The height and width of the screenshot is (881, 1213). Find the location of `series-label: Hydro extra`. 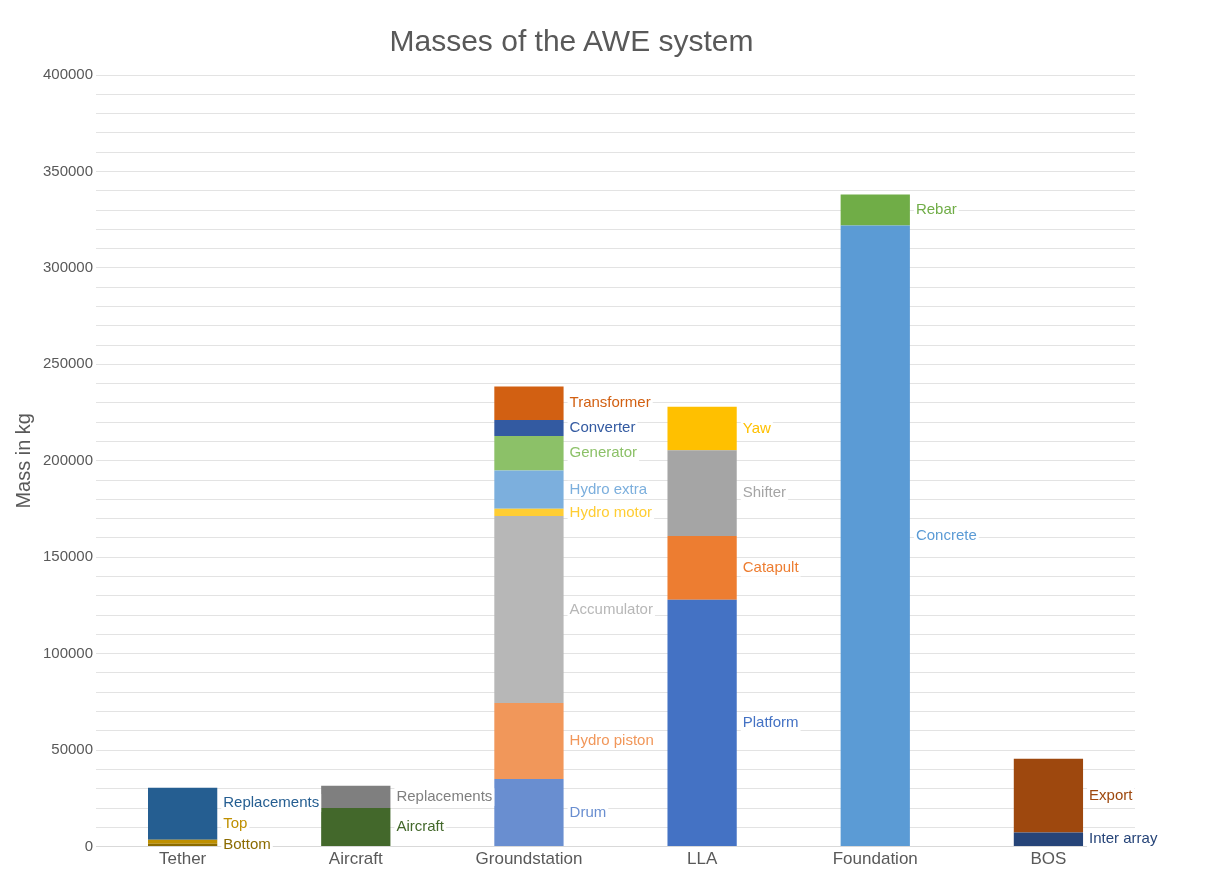

series-label: Hydro extra is located at coordinates (608, 488).